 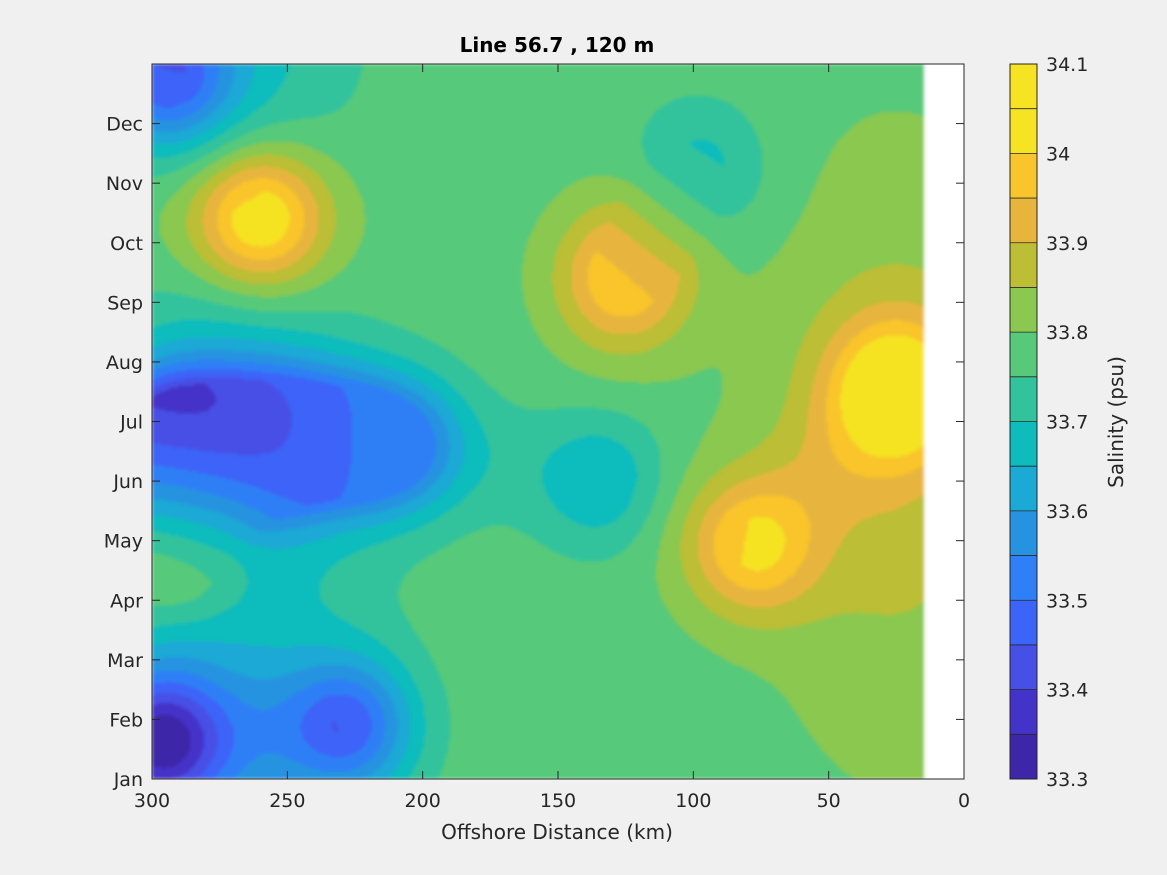 I want to click on colorbar-tick-label: 33.8, so click(x=1067, y=333).